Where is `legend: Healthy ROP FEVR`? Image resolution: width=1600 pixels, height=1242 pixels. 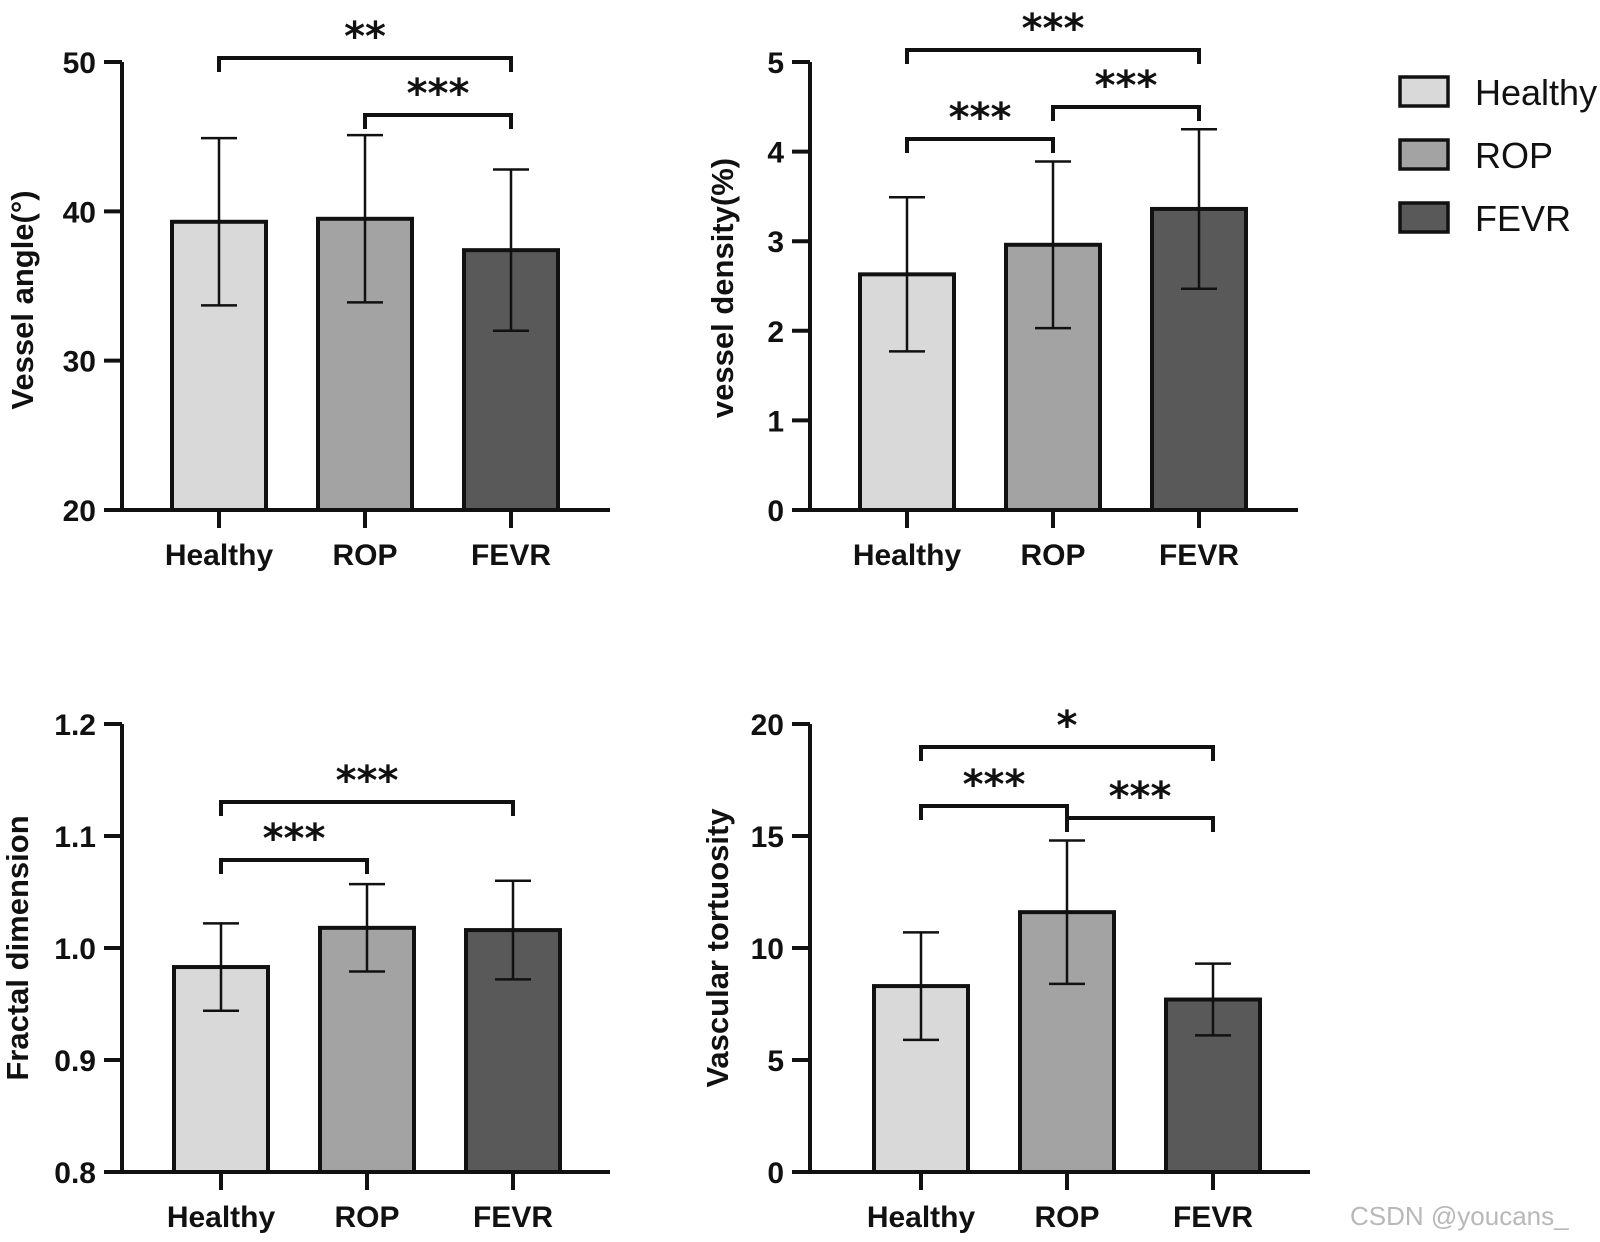
legend: Healthy ROP FEVR is located at coordinates (1497, 155).